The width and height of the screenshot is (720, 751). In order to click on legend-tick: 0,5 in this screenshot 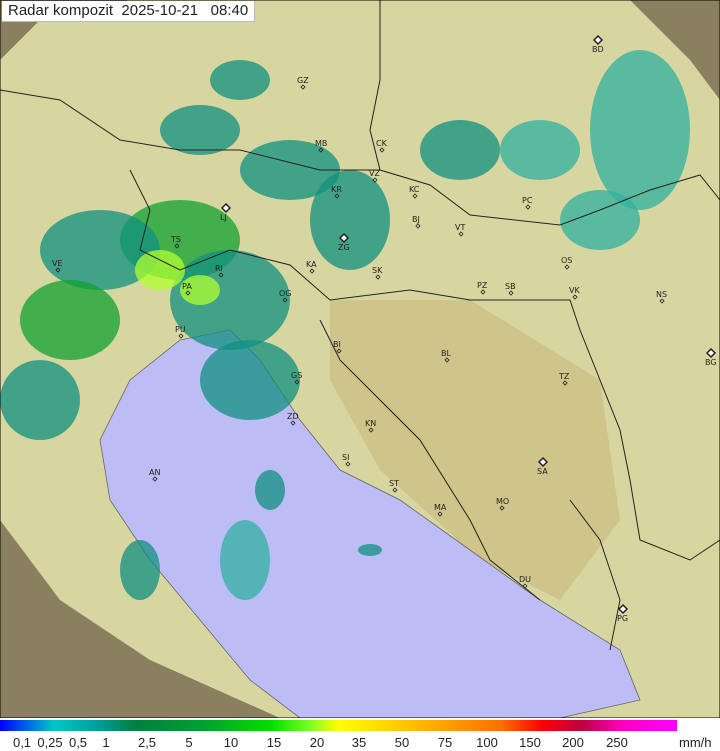, I will do `click(78, 742)`.